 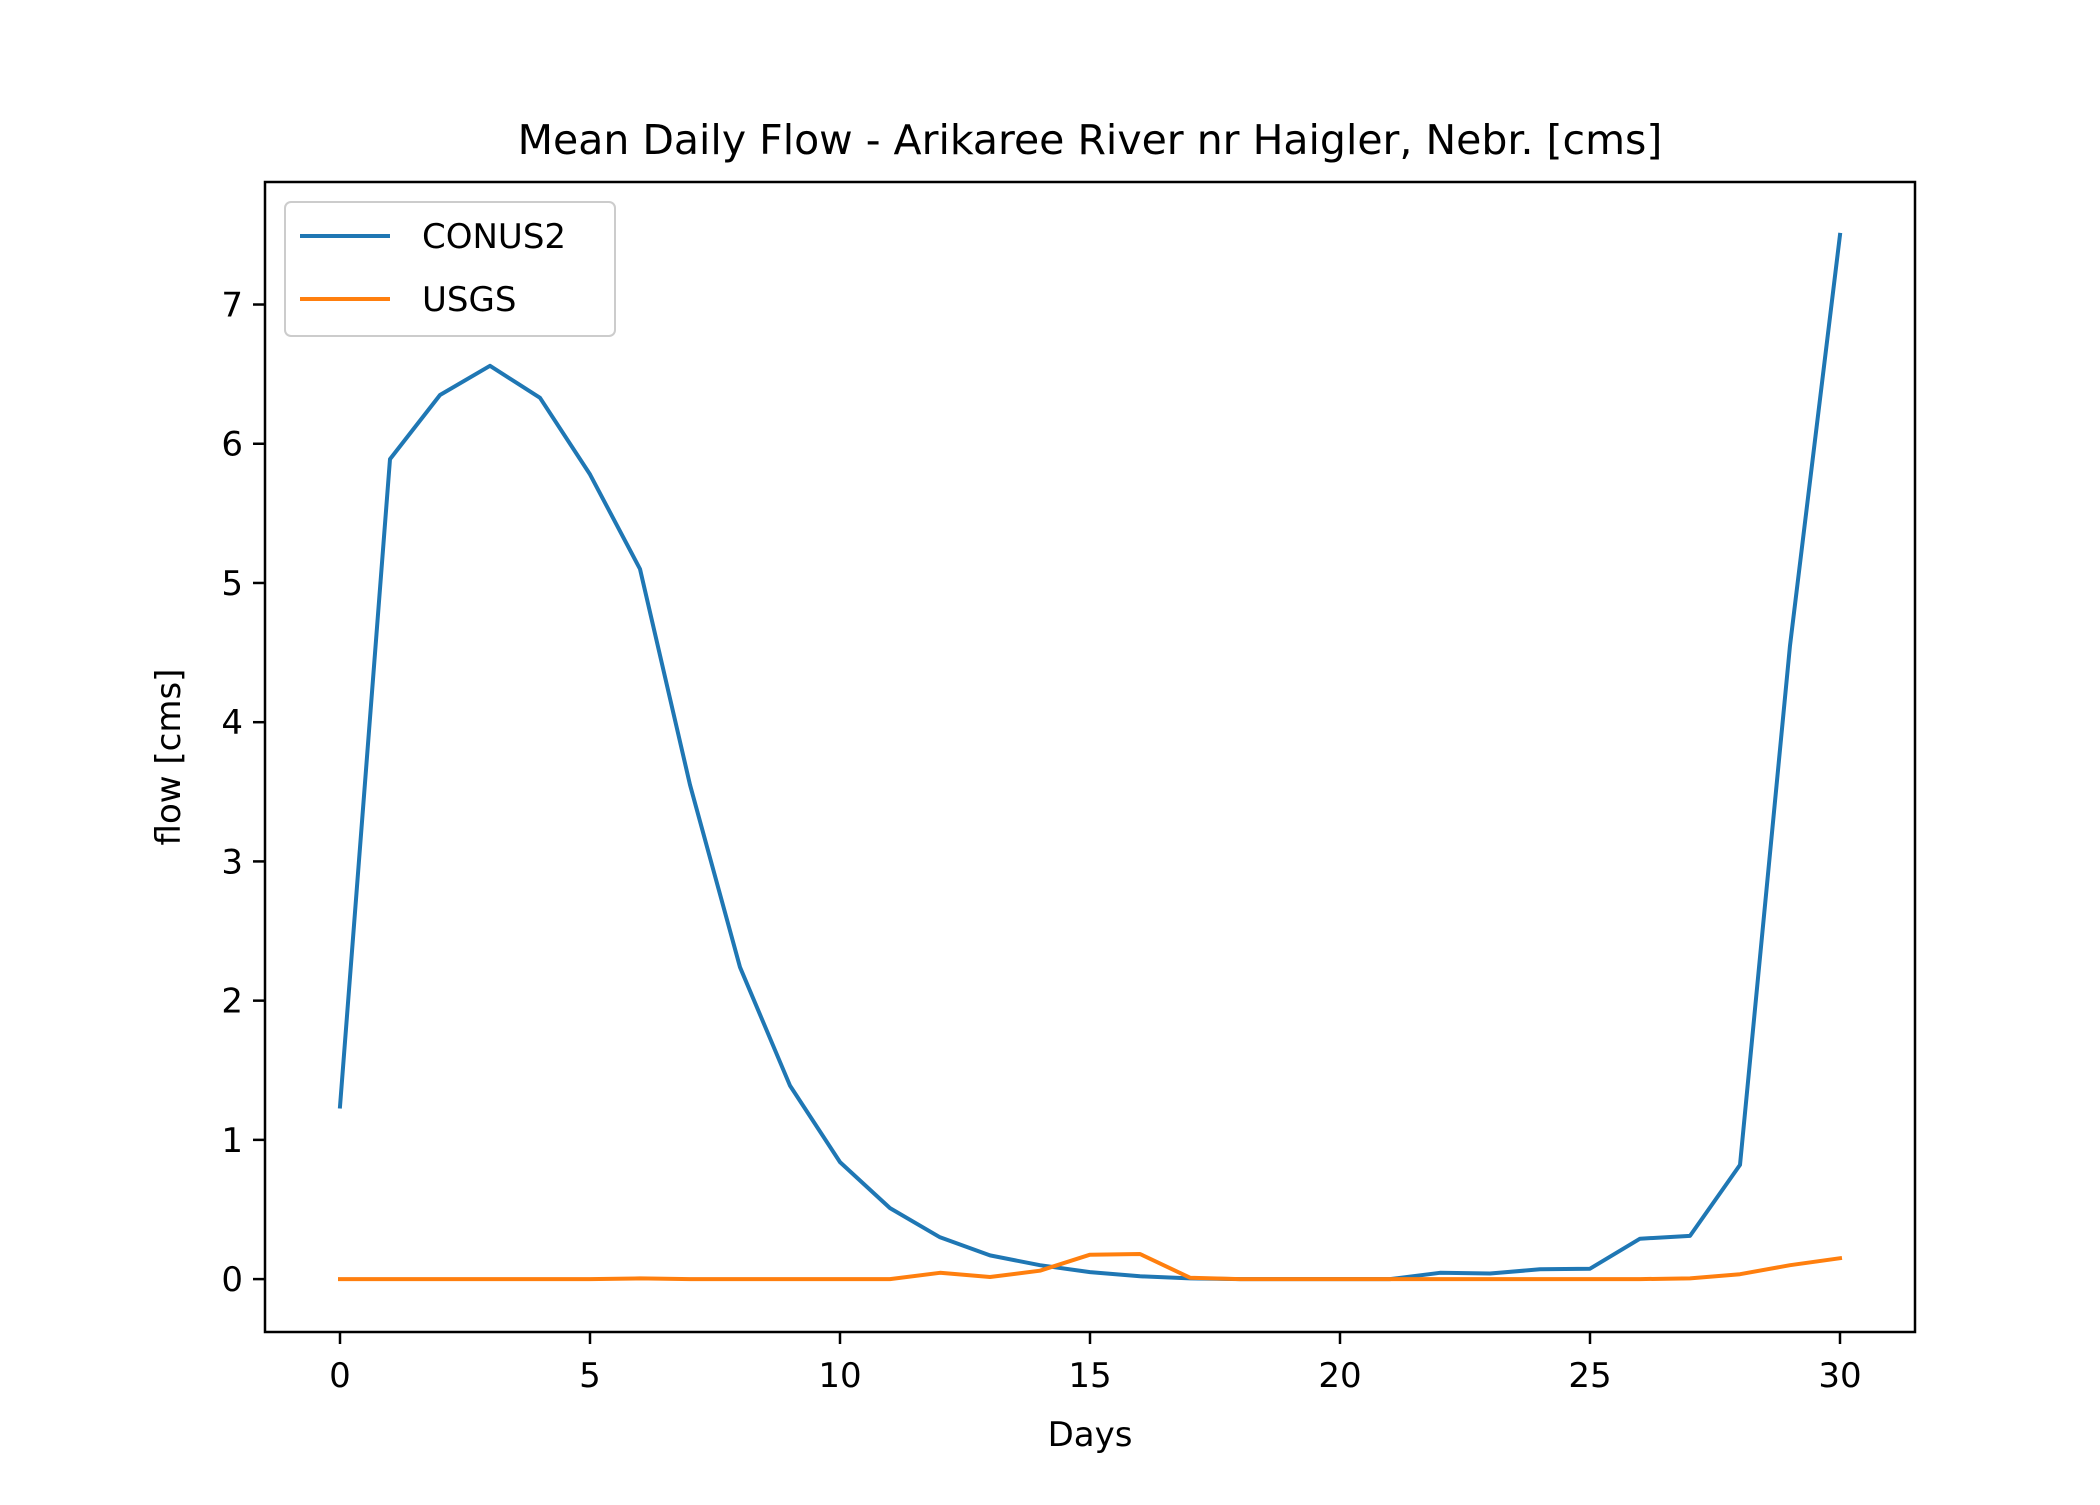 I want to click on y-tick-label: 1, so click(x=232, y=1141).